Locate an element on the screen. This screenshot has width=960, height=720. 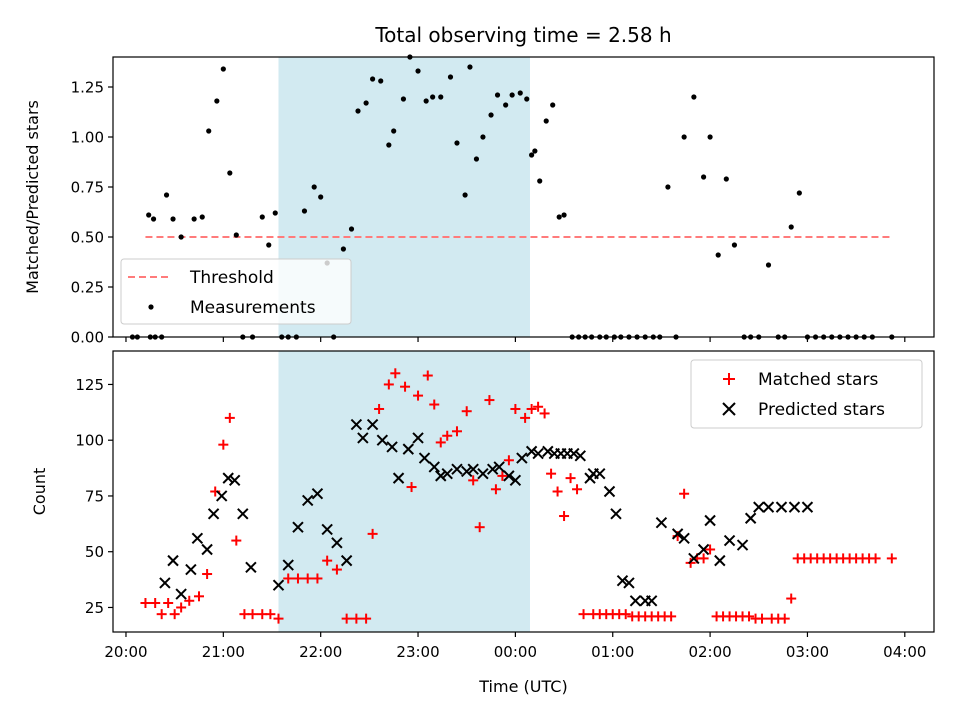
x-axis-label: Time (UTC) is located at coordinates (522, 686).